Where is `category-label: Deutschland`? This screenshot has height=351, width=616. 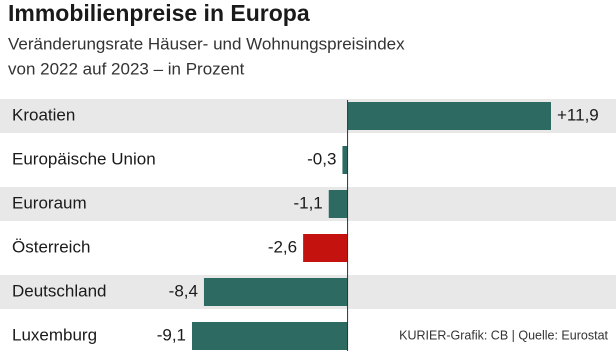 category-label: Deutschland is located at coordinates (59, 290).